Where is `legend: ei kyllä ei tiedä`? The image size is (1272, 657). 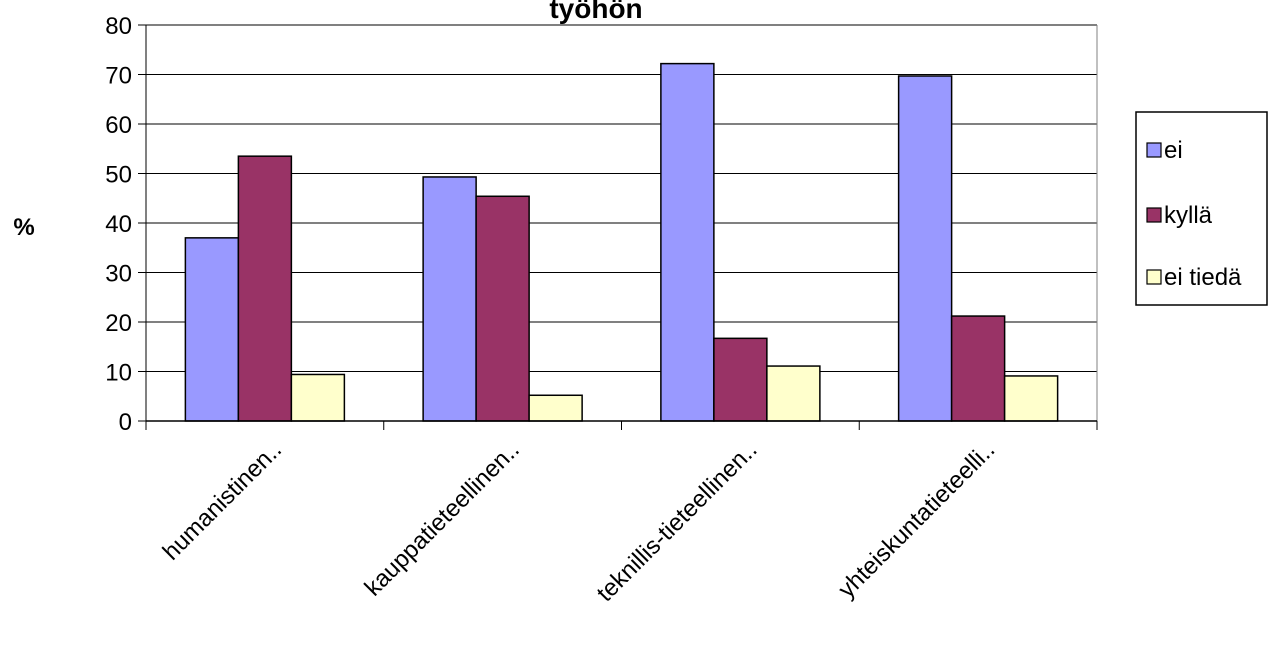 legend: ei kyllä ei tiedä is located at coordinates (1201, 208).